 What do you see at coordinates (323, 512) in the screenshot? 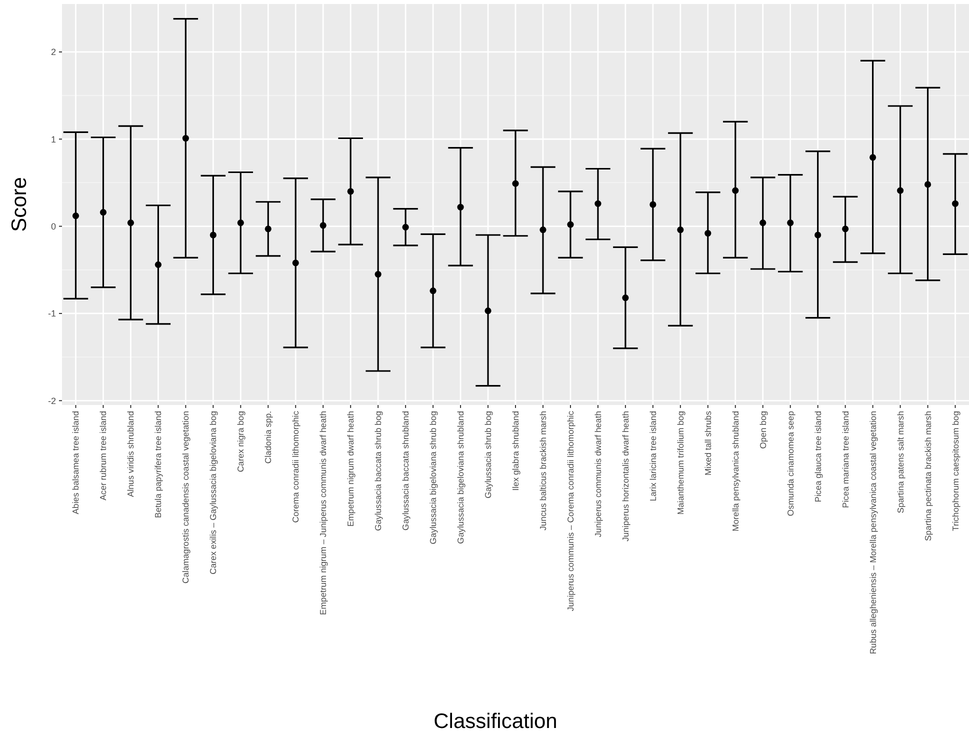
I see `x-tick-label: Empetrum nigrum – Juniperus communis dwarf heath` at bounding box center [323, 512].